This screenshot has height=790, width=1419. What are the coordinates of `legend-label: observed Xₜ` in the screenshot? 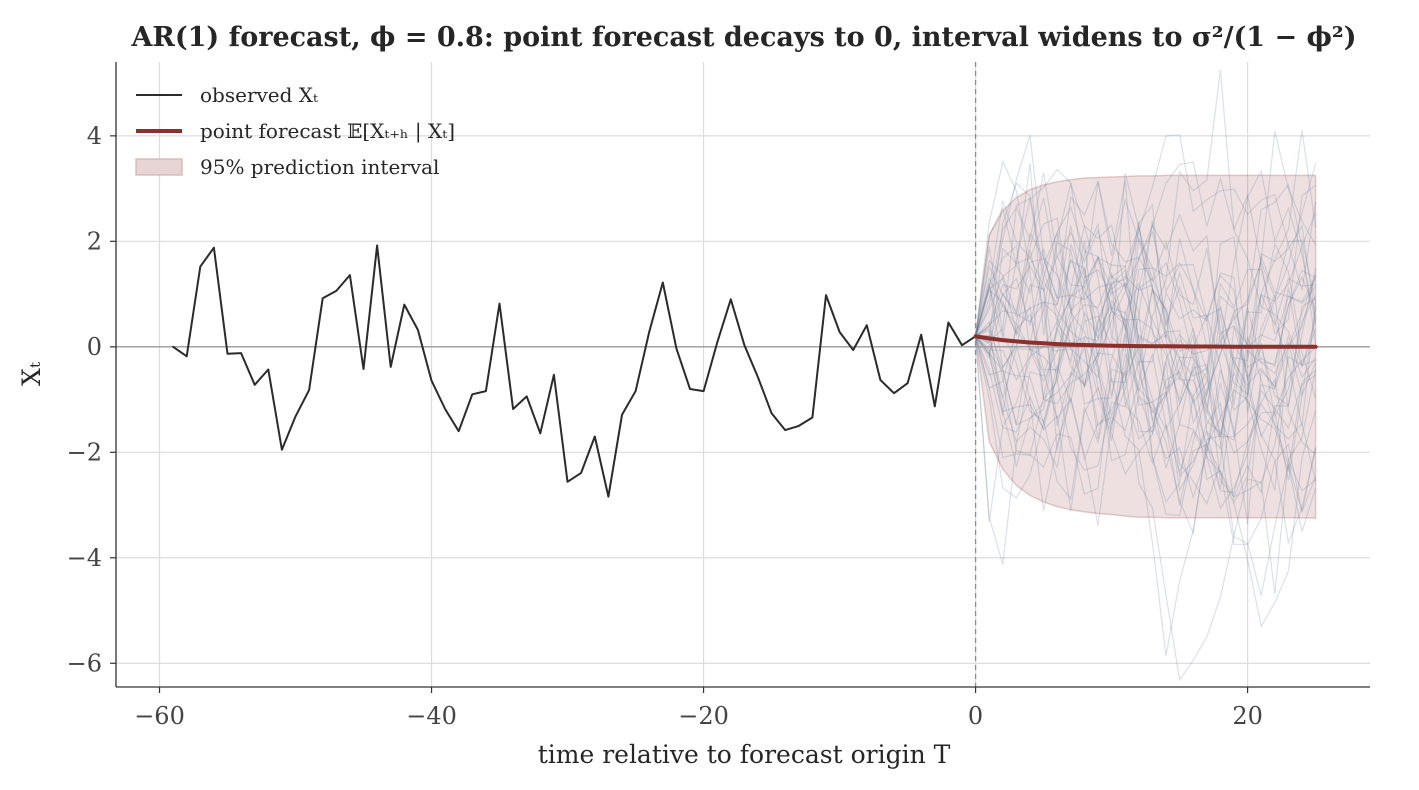 It's located at (259, 95).